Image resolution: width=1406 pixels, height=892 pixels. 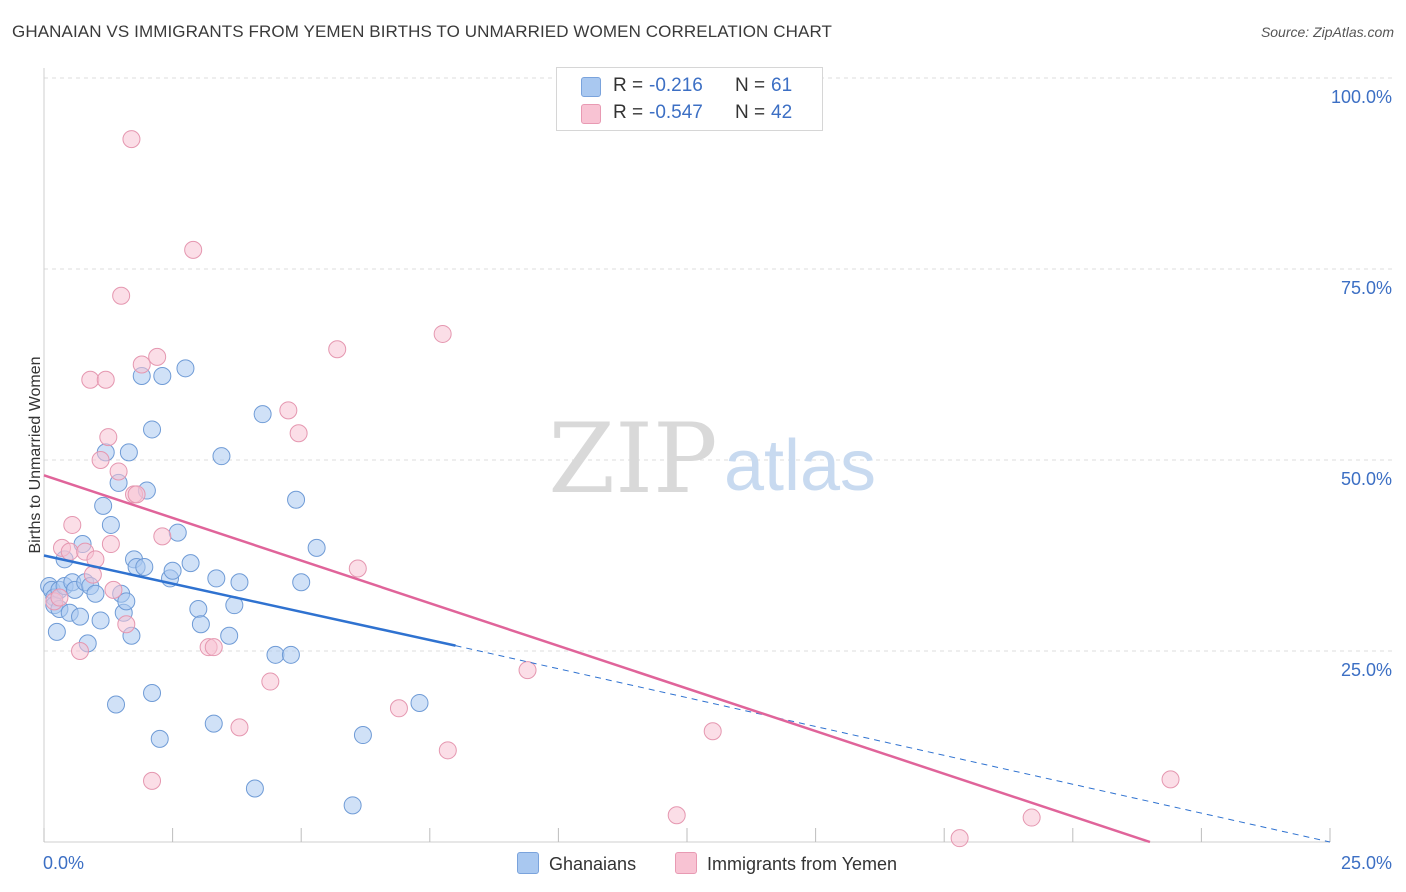 What do you see at coordinates (1366, 863) in the screenshot?
I see `x-tick-label-max: 25.0%` at bounding box center [1366, 863].